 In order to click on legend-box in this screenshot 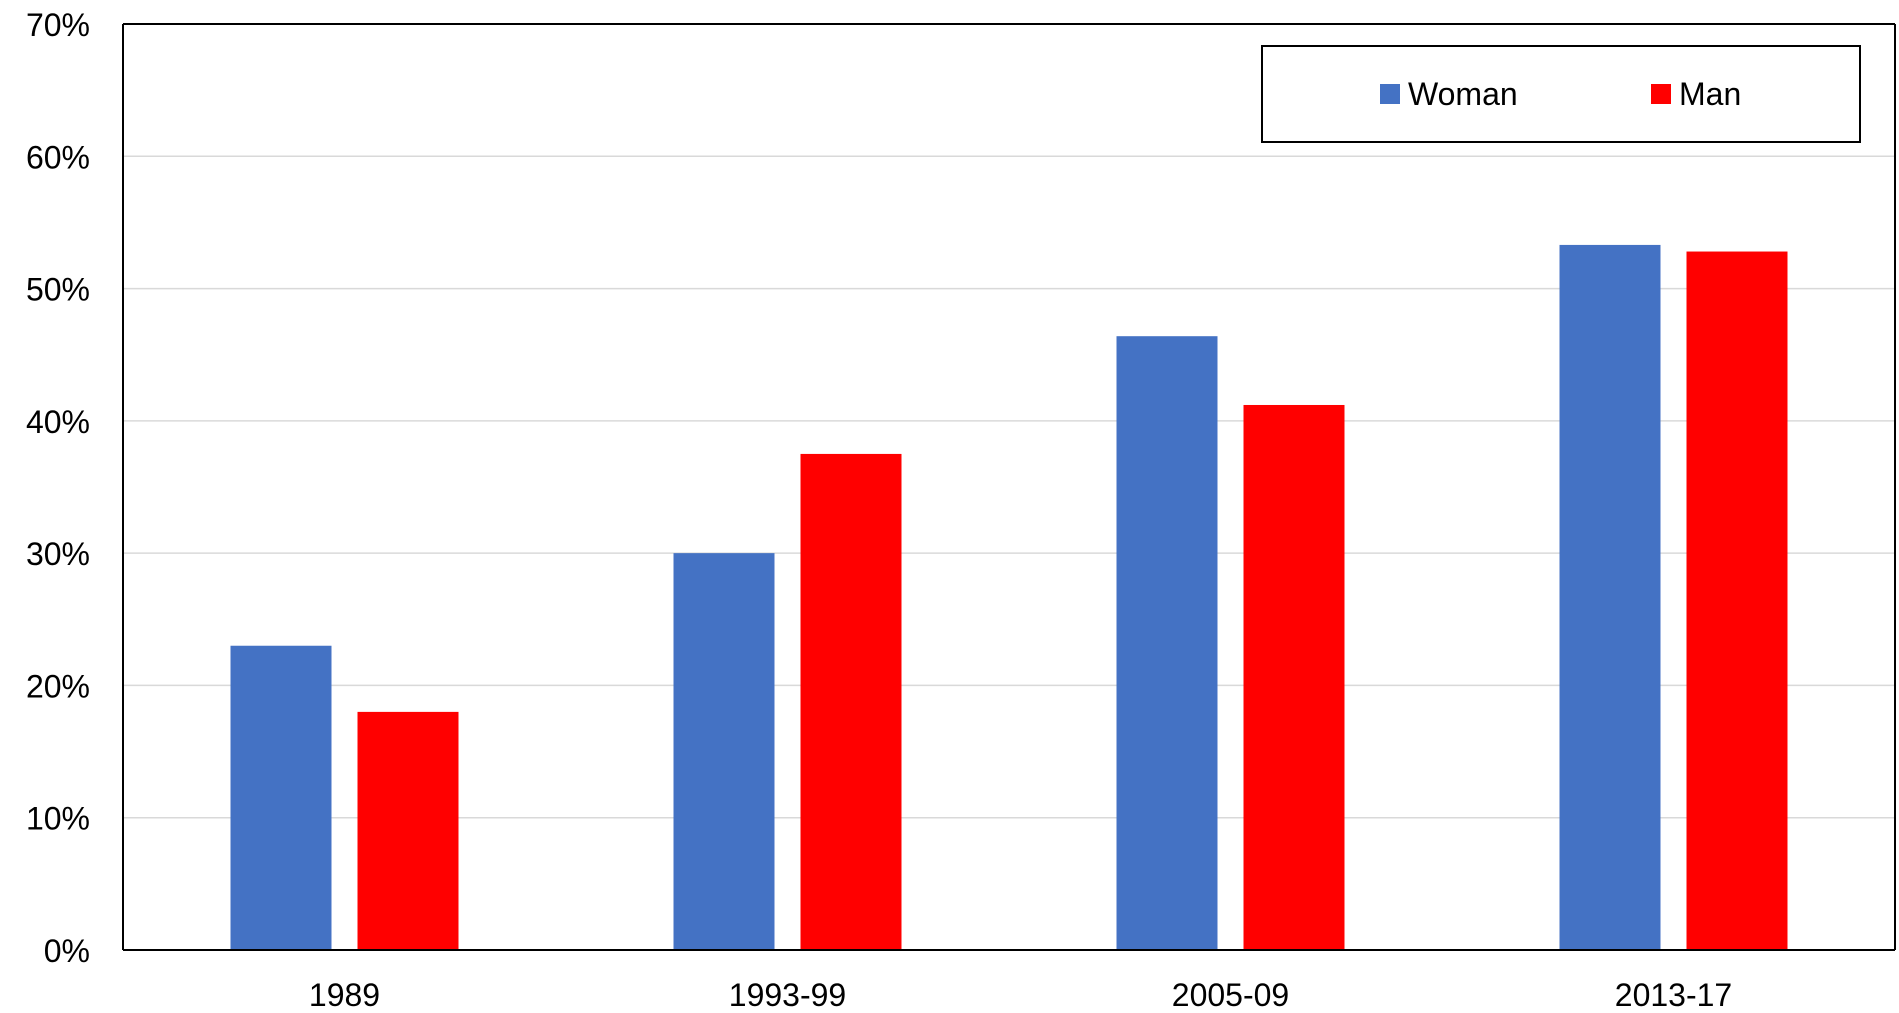, I will do `click(1561, 94)`.